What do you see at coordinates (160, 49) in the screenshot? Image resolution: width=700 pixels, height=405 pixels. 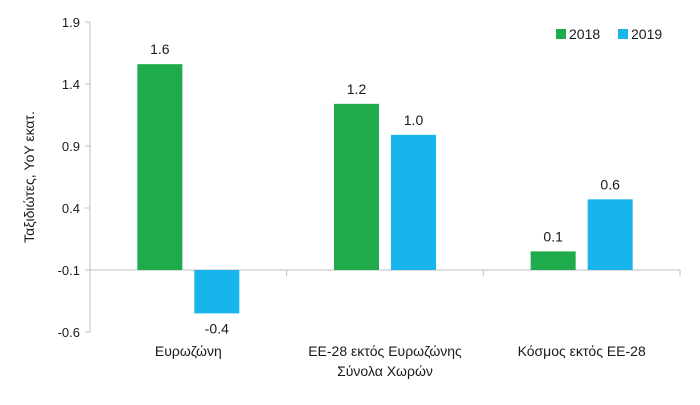 I see `data-label: 1.6` at bounding box center [160, 49].